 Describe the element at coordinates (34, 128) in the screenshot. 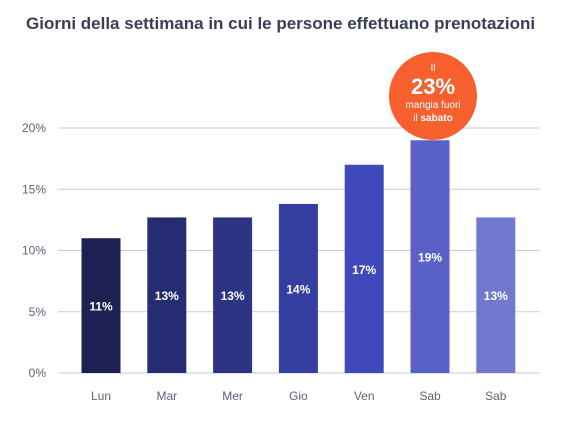

I see `y-tick-label: 20%` at that location.